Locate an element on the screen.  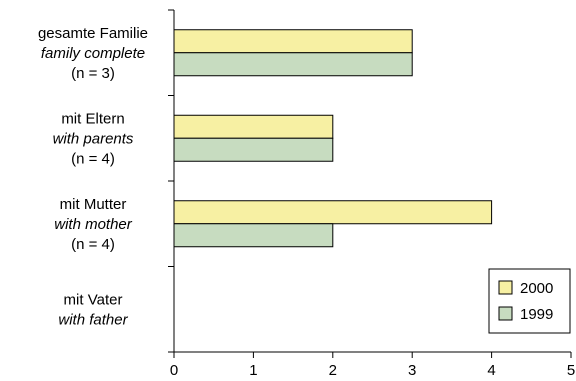
x-tick-label: 1 is located at coordinates (253, 370).